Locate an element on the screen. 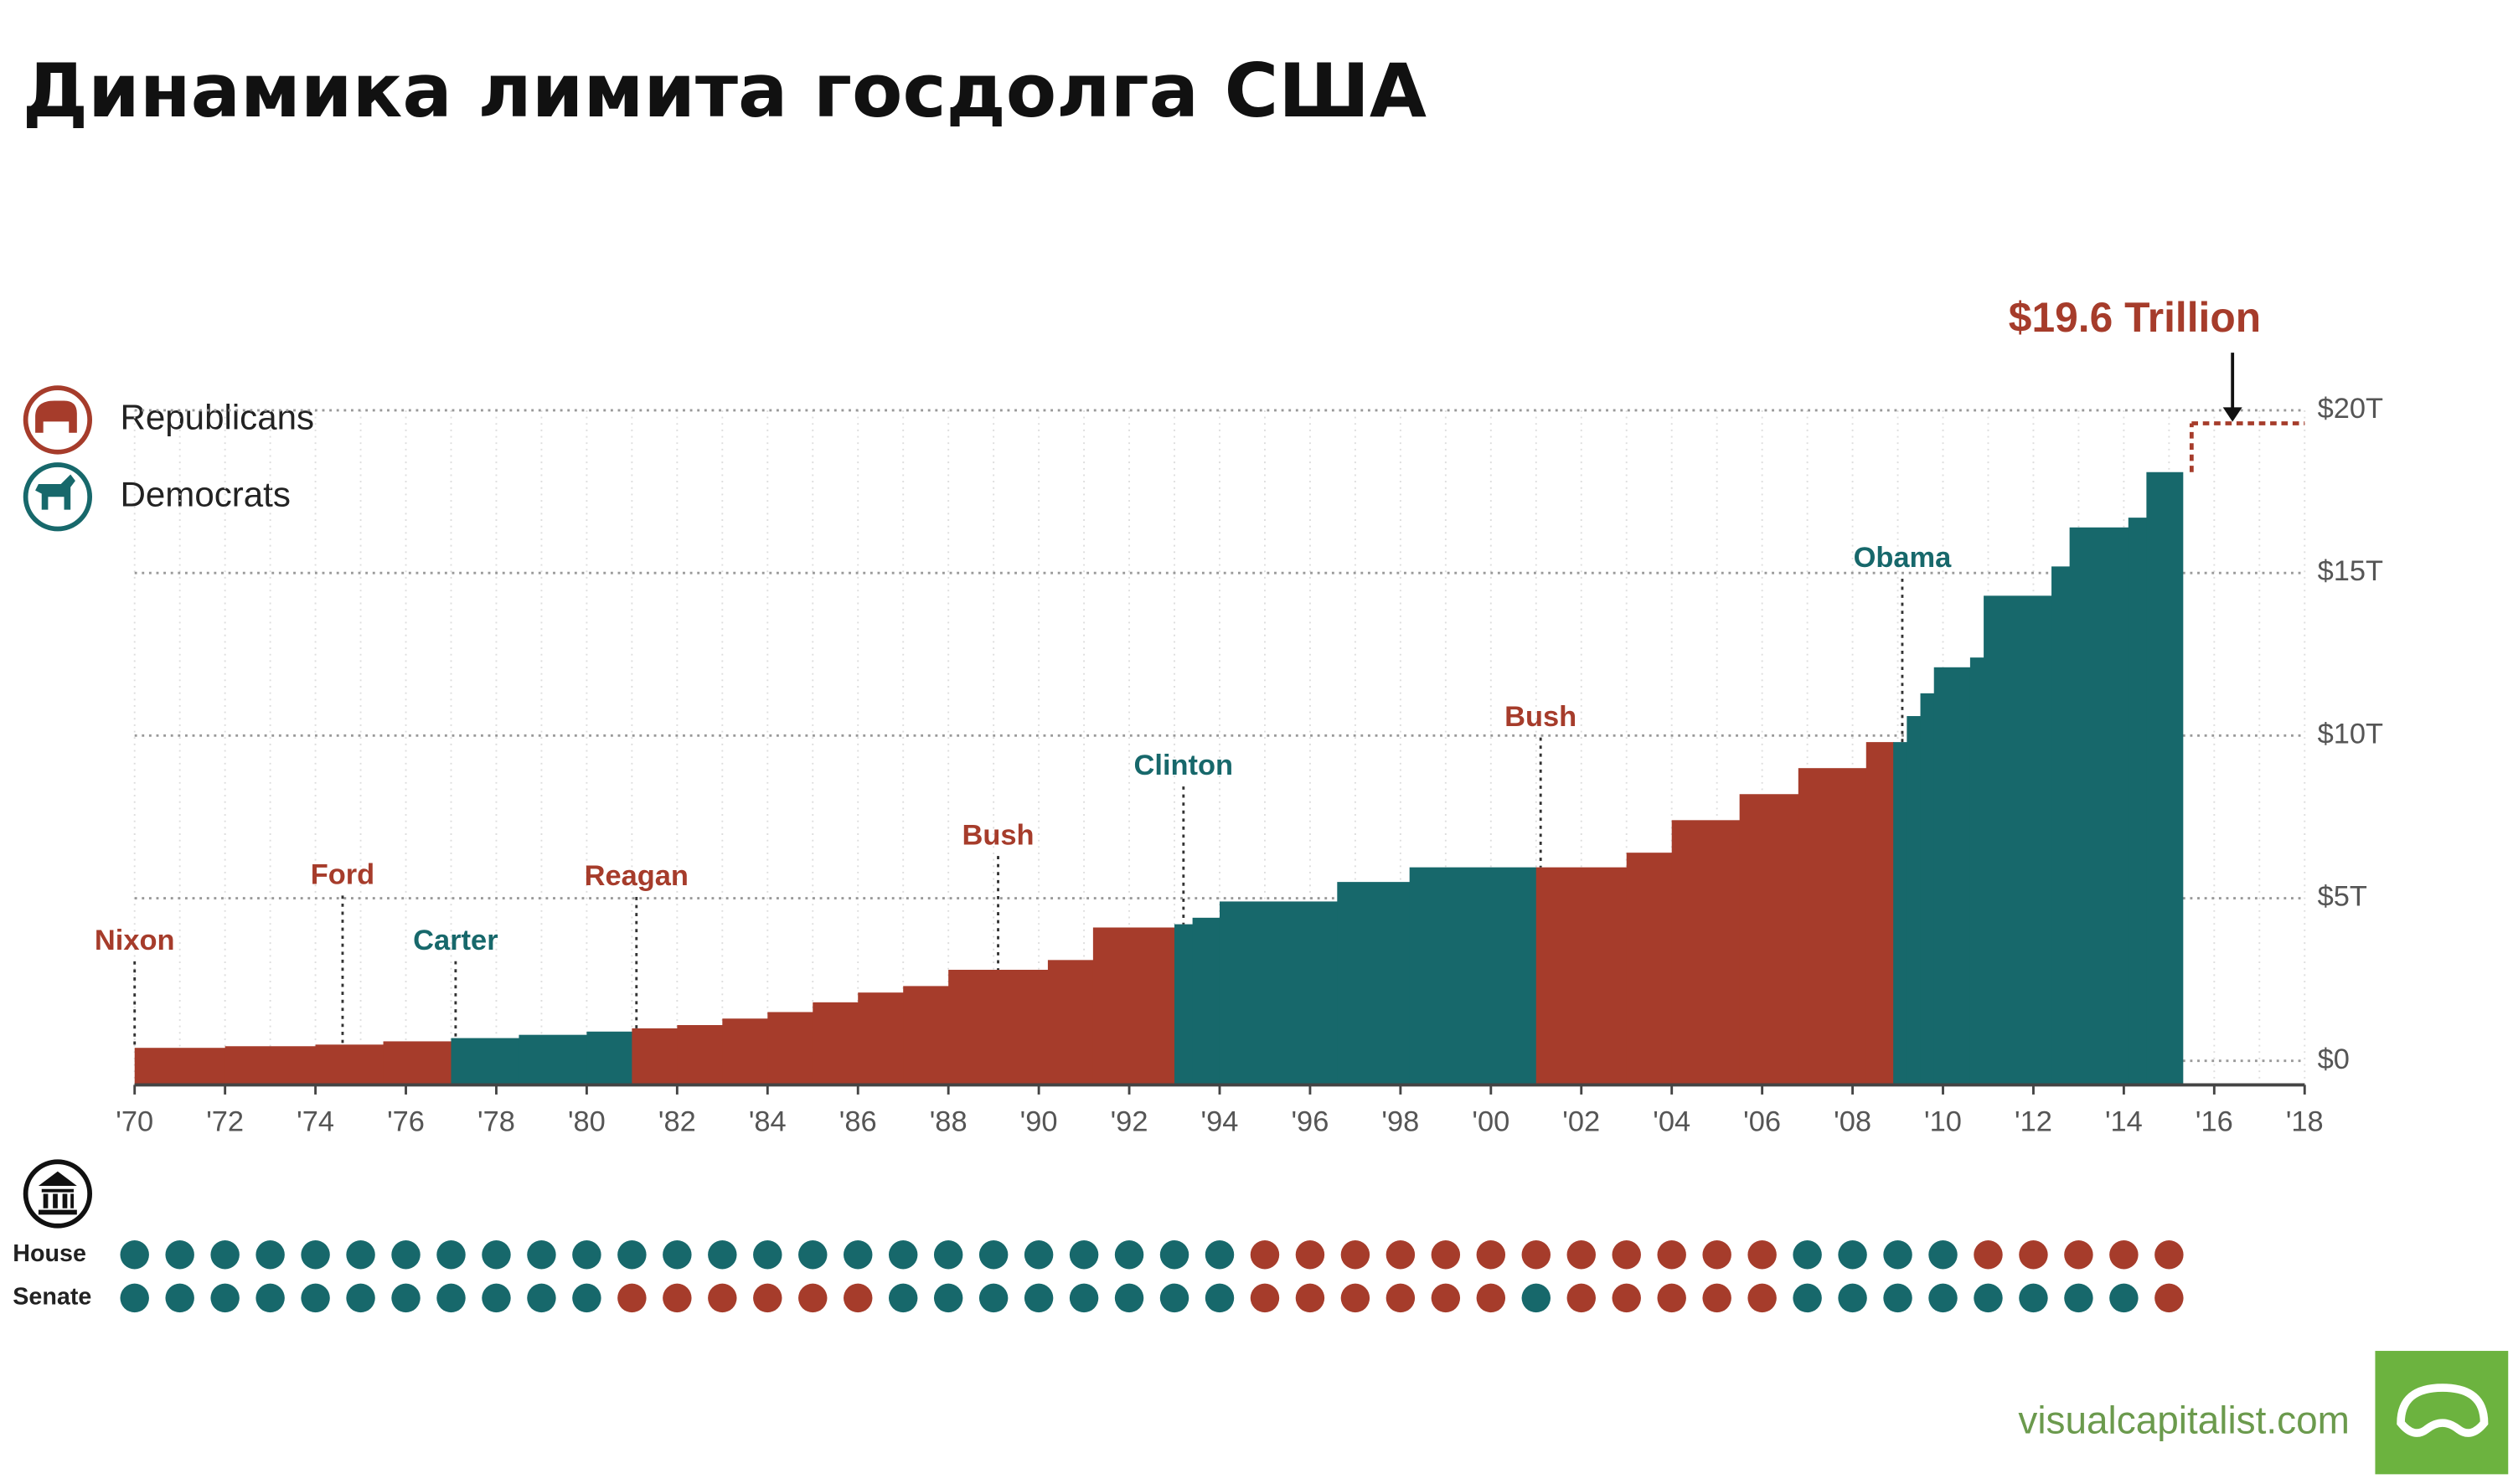  x-tick-label: '12 is located at coordinates (2033, 1121).